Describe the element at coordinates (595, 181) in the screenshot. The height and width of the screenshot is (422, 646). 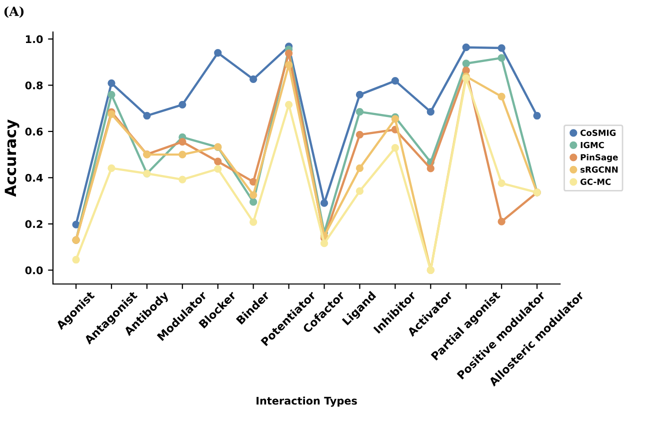
I see `legend-label: GC-MC` at that location.